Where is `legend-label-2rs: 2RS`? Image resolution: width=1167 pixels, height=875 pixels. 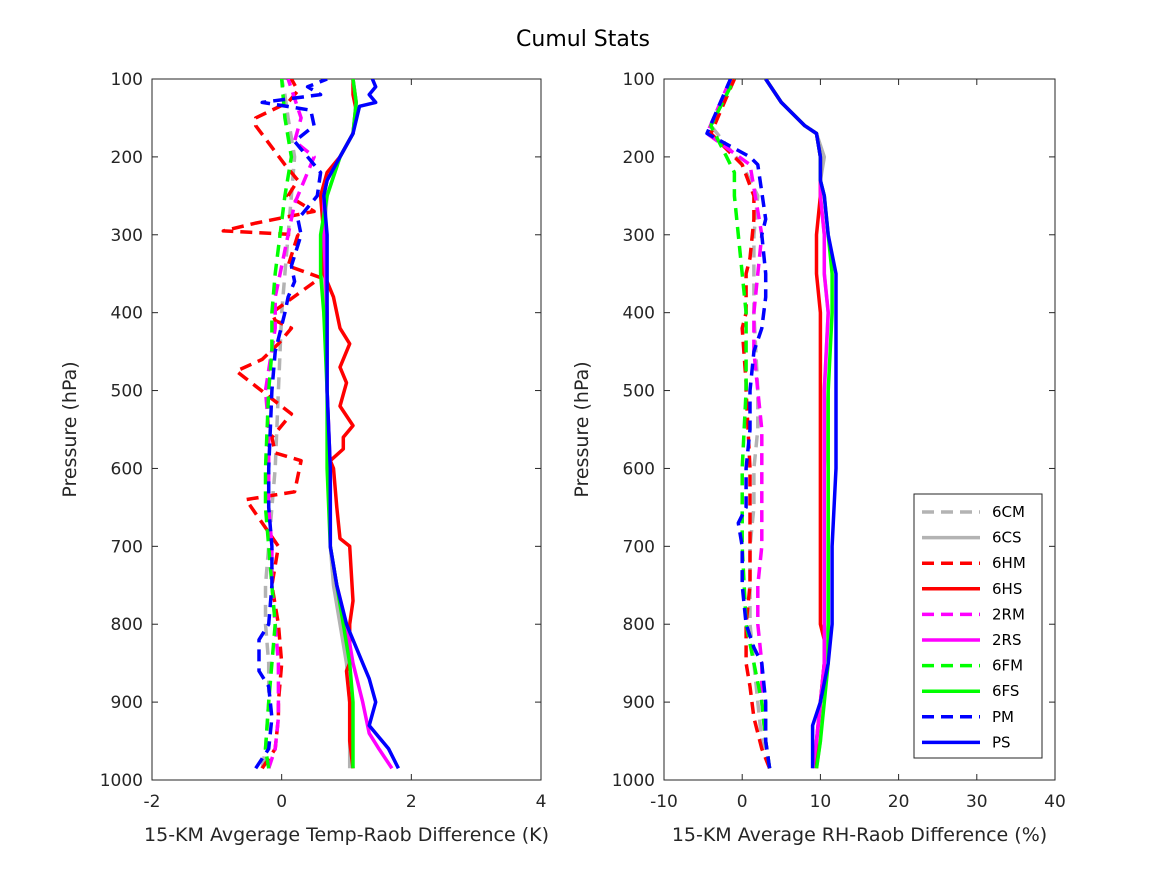 legend-label-2rs: 2RS is located at coordinates (1007, 640).